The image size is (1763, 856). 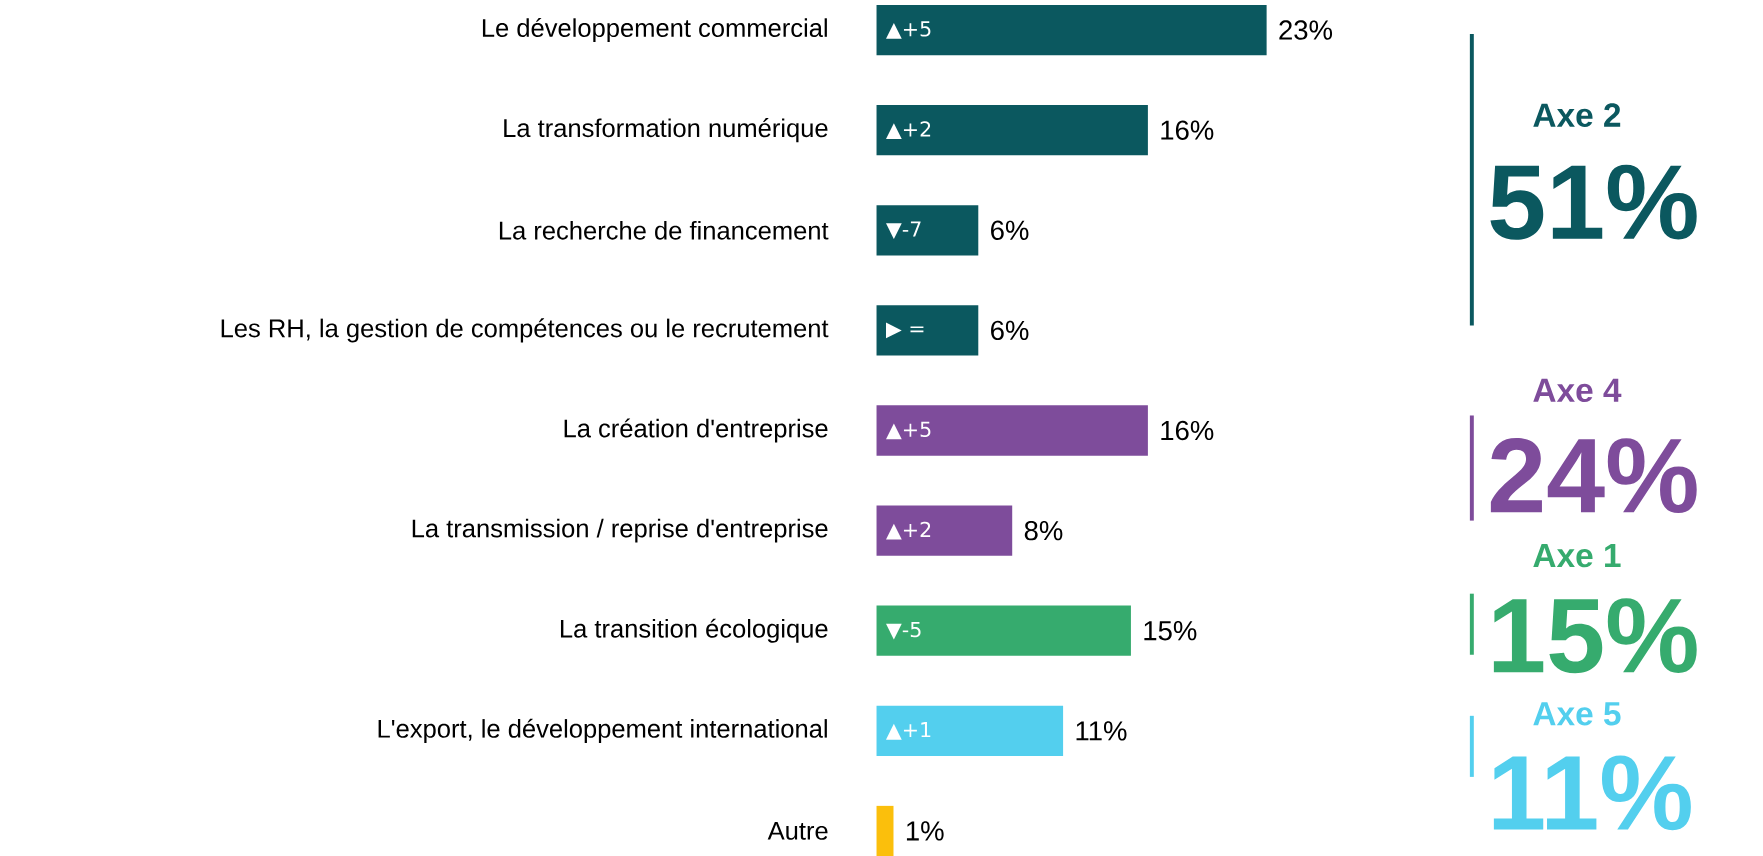 I want to click on text: 24%, so click(x=1593, y=475).